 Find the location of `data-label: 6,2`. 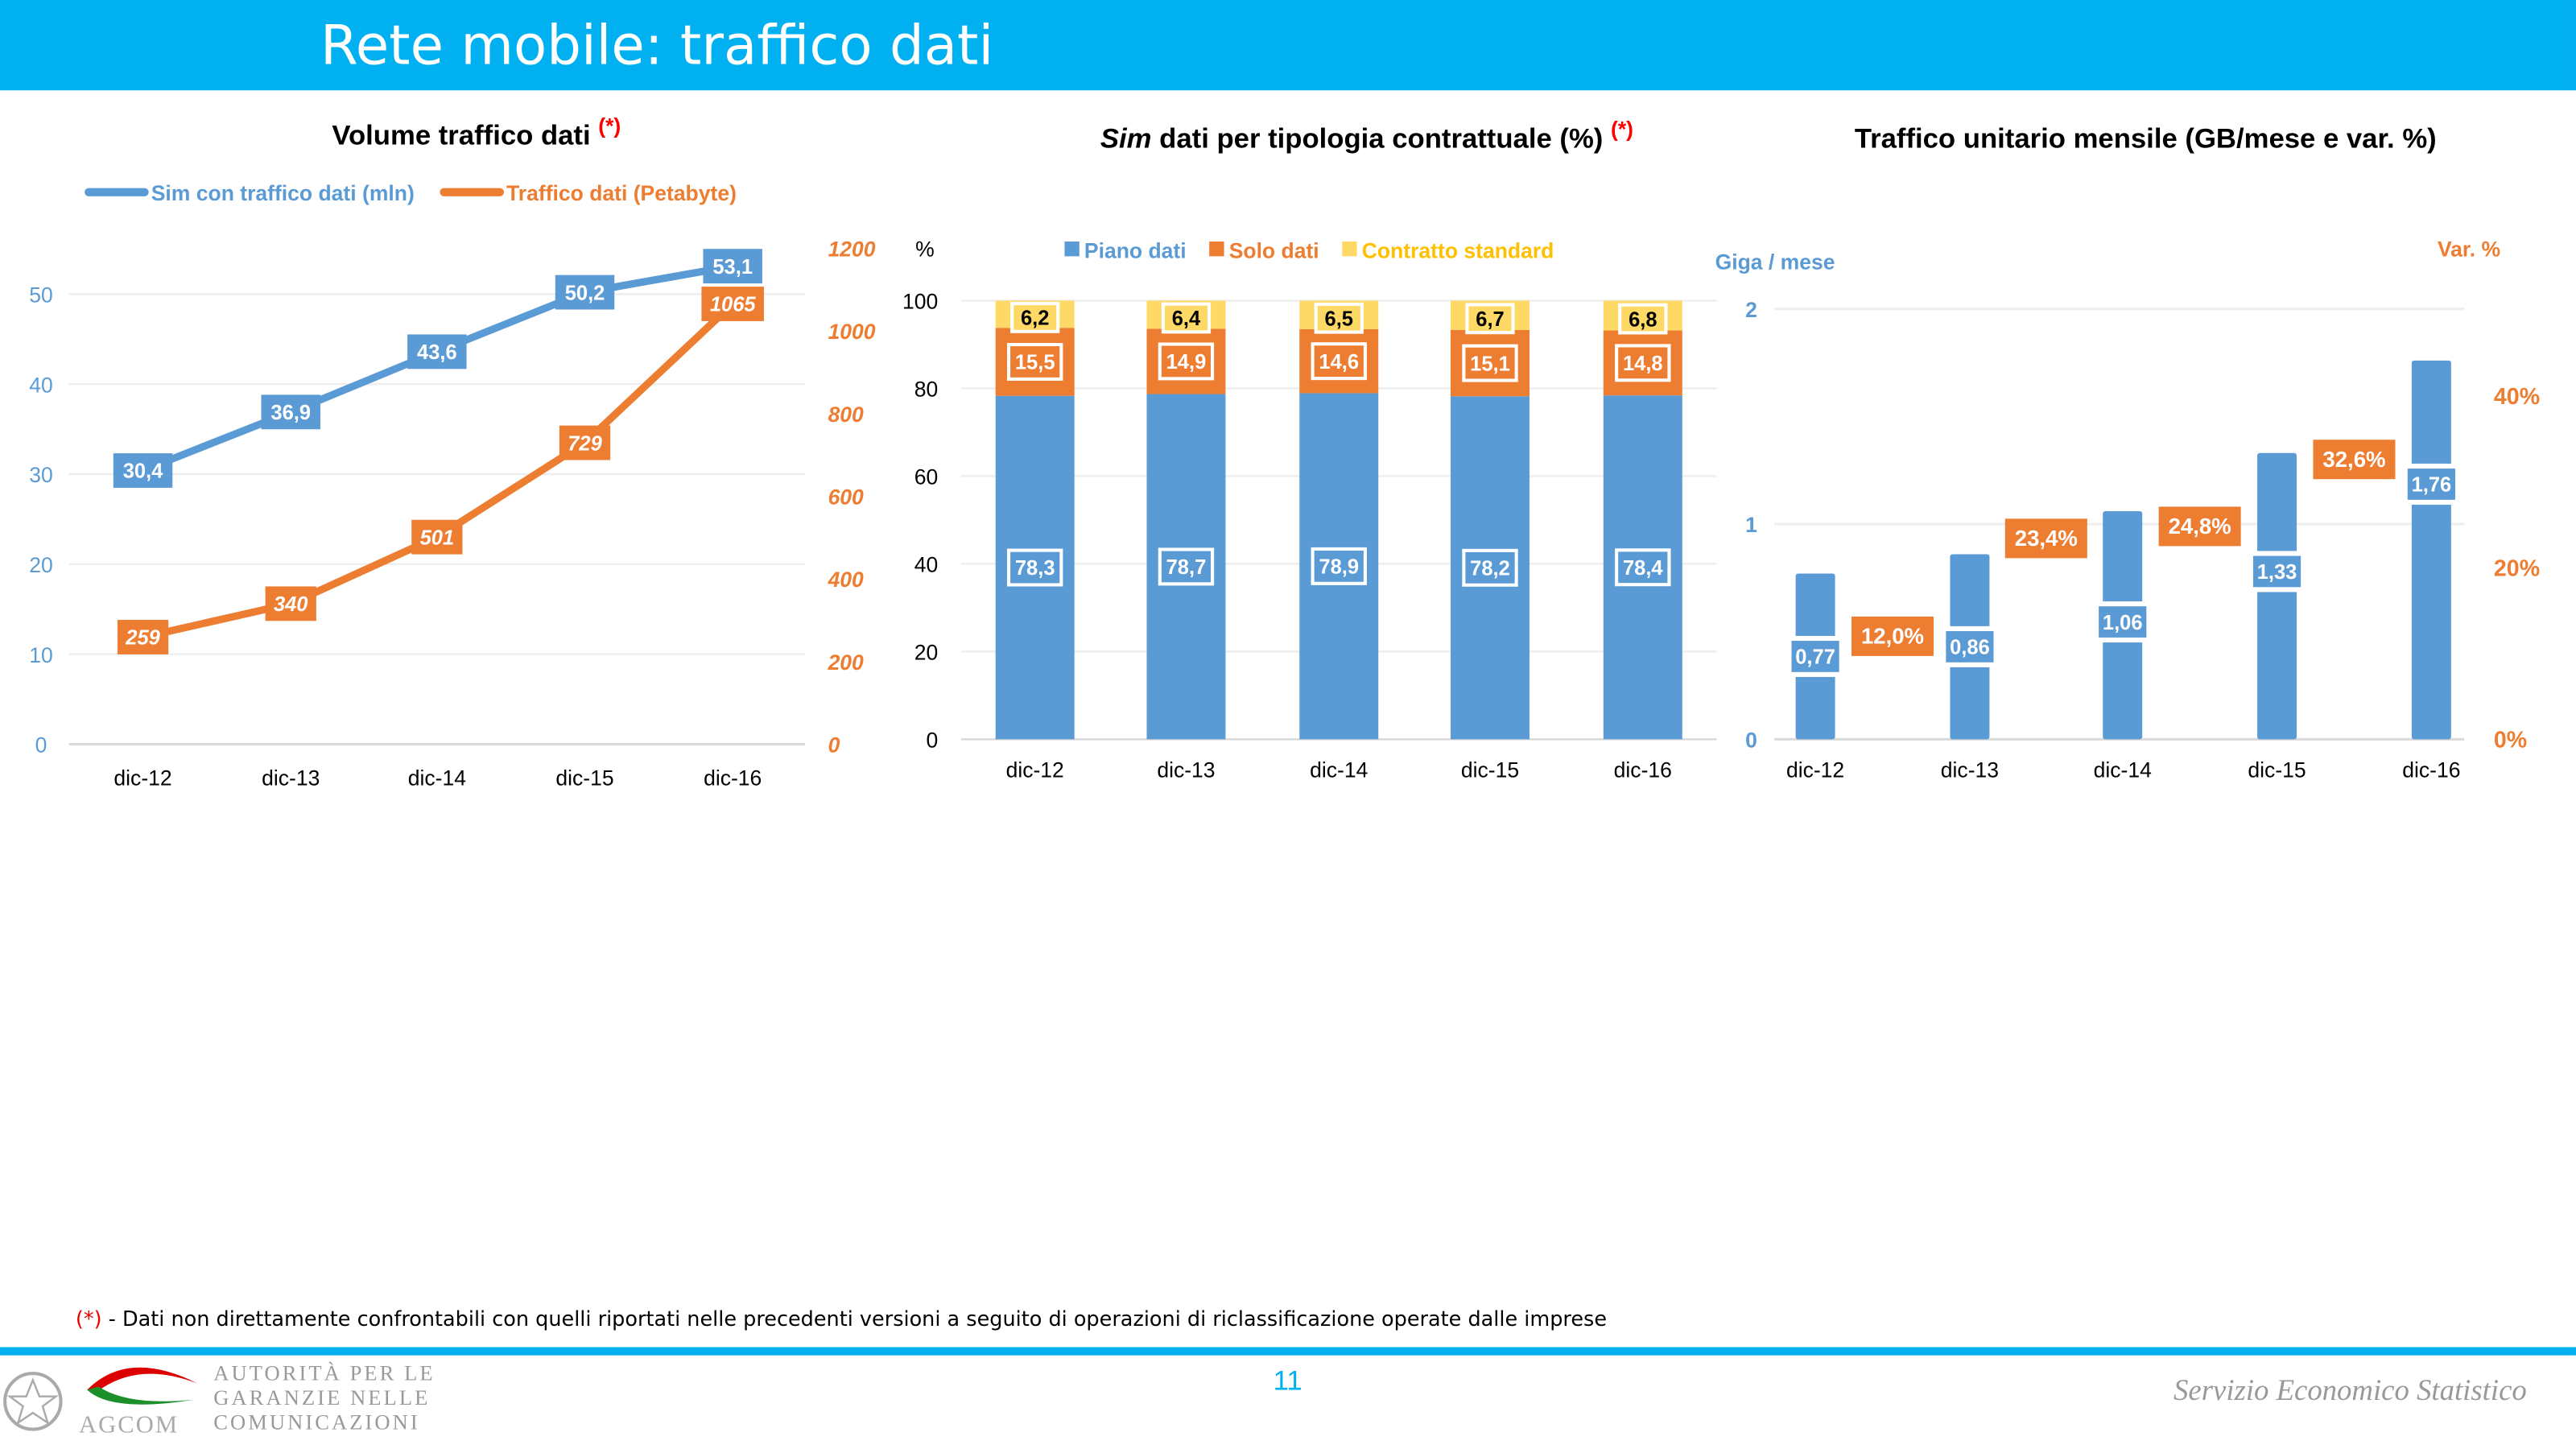

data-label: 6,2 is located at coordinates (1035, 319).